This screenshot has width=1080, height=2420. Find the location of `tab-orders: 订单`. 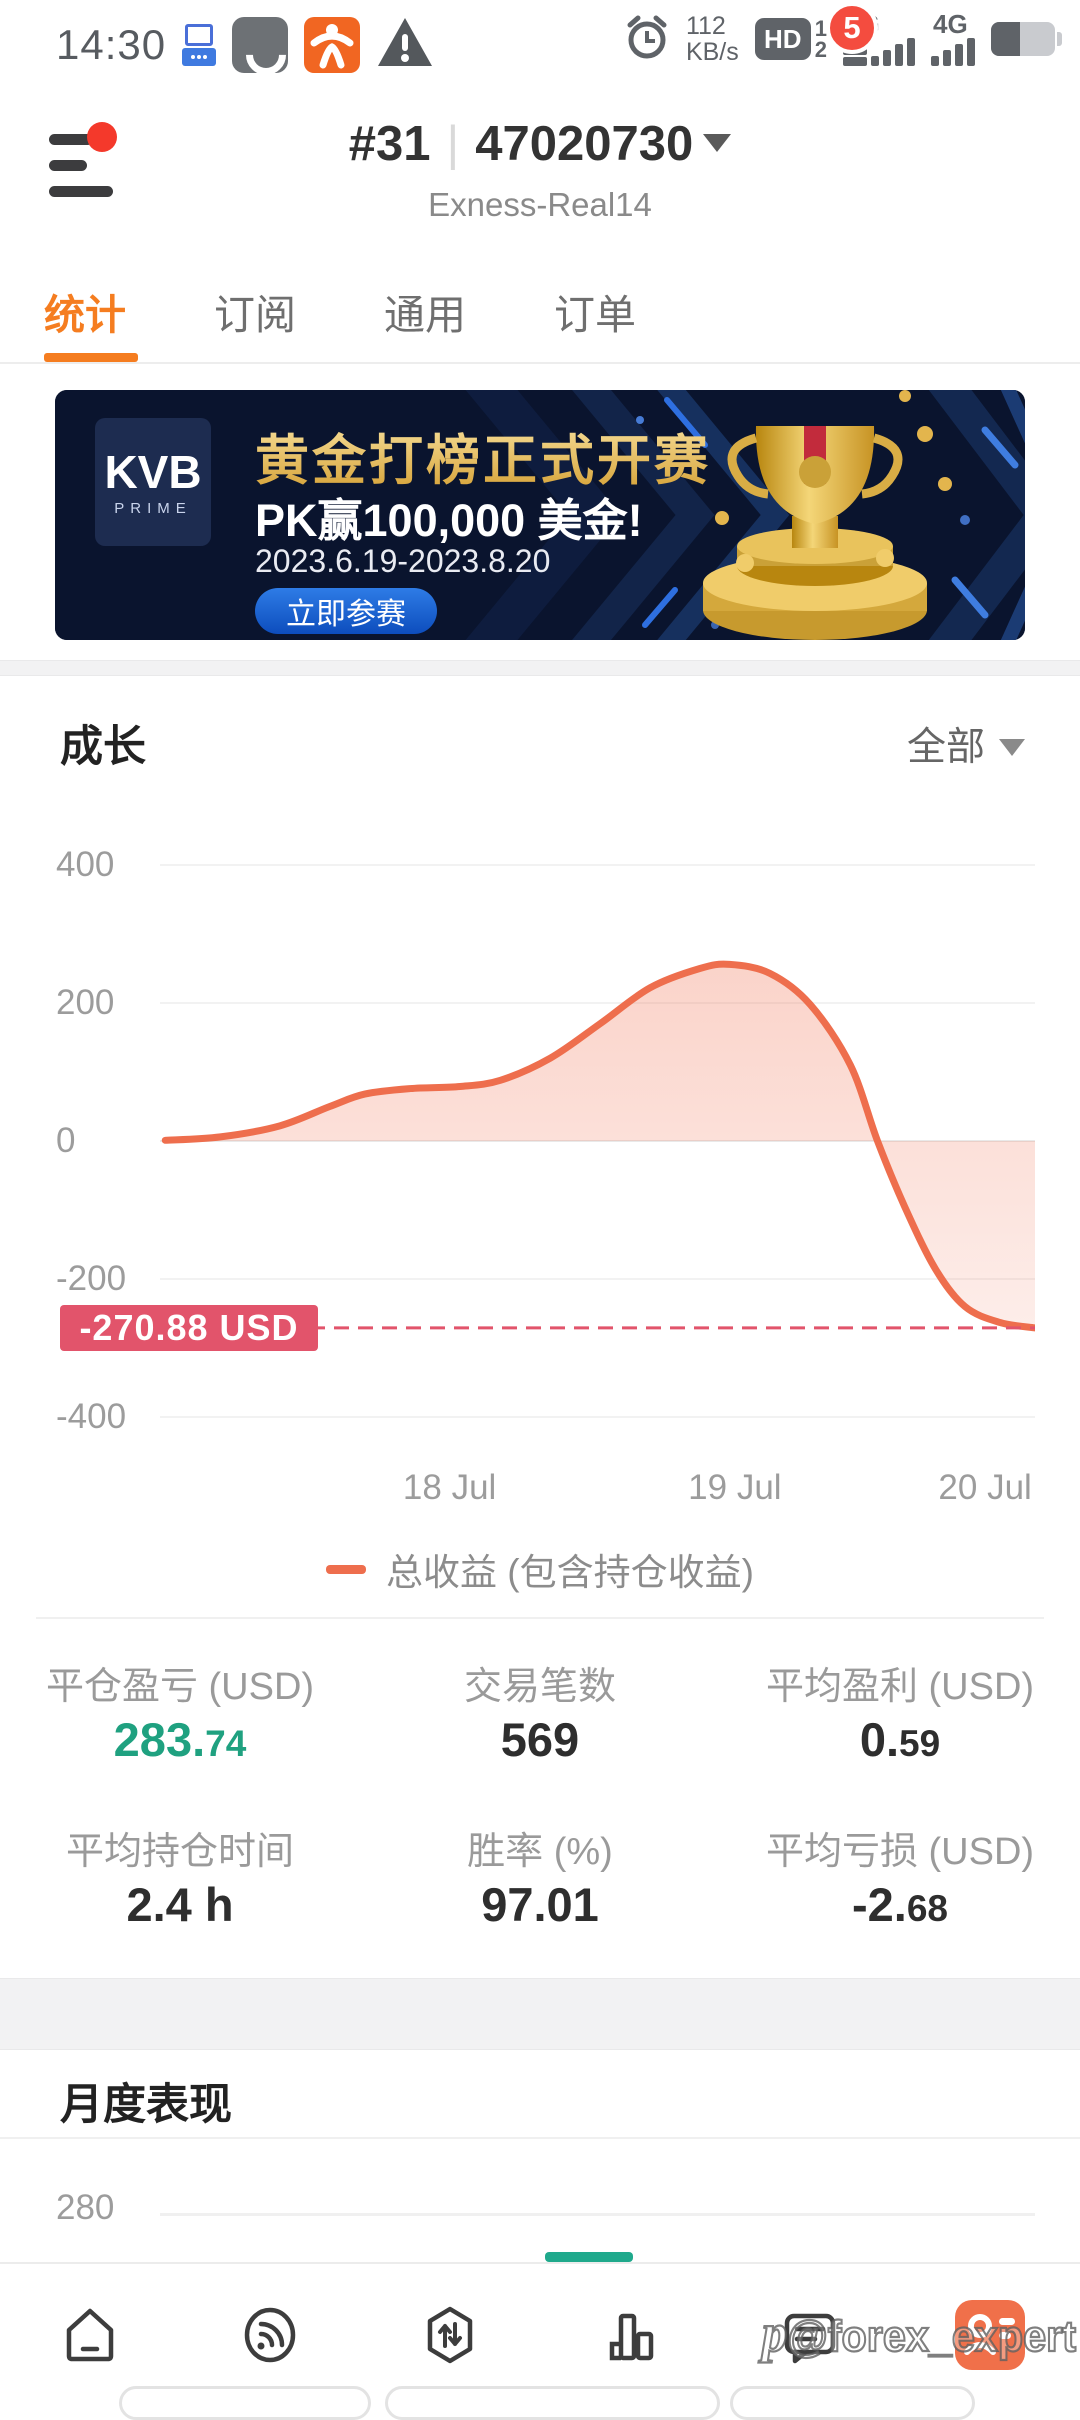

tab-orders: 订单 is located at coordinates (595, 315).